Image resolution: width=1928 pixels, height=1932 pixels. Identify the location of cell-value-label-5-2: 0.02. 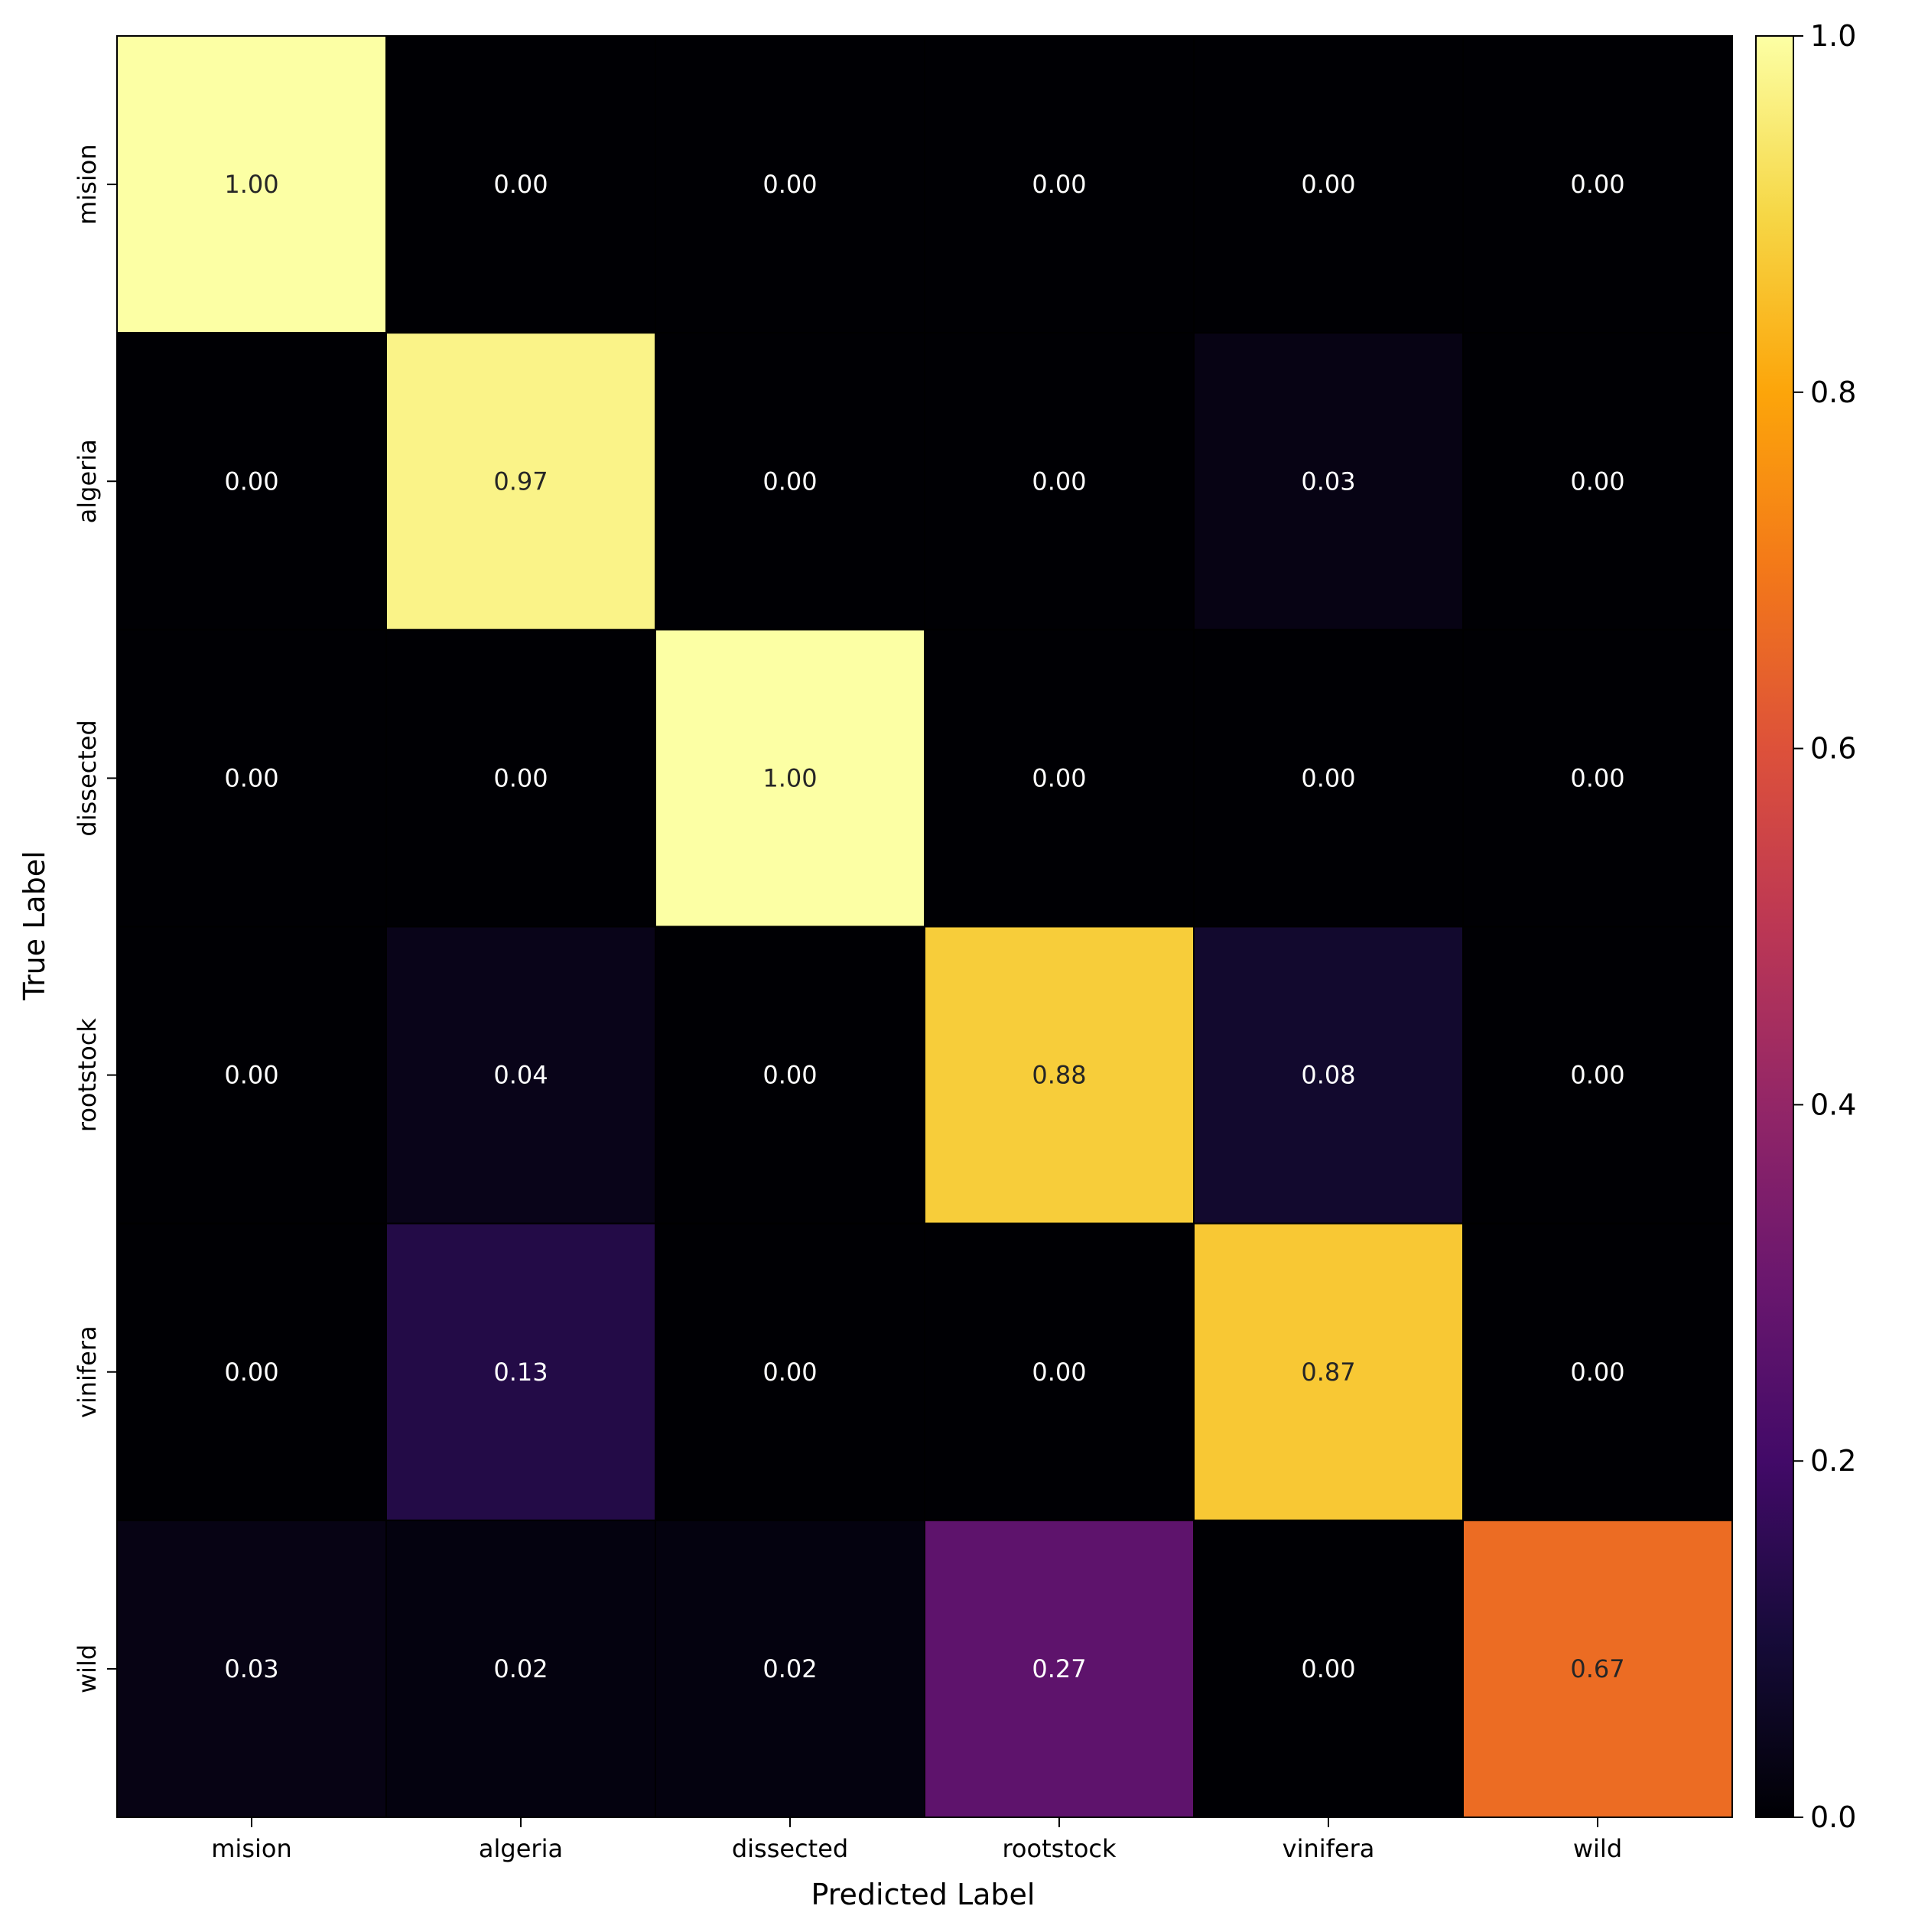
(789, 1668).